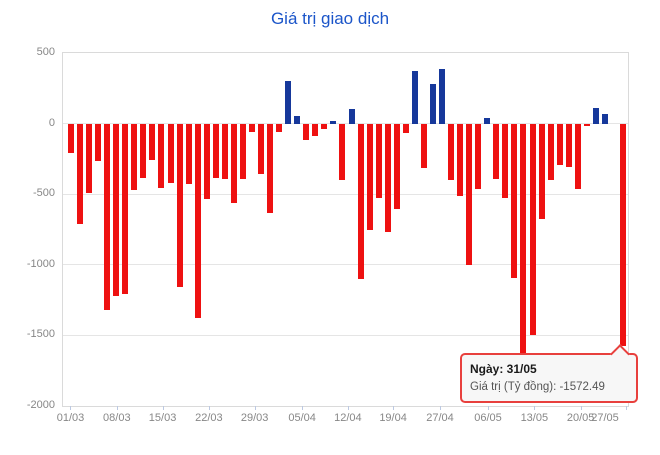 Image resolution: width=660 pixels, height=455 pixels. Describe the element at coordinates (537, 387) in the screenshot. I see `tooltip-value: Giá trị (Tỷ đồng): -1572.49` at that location.